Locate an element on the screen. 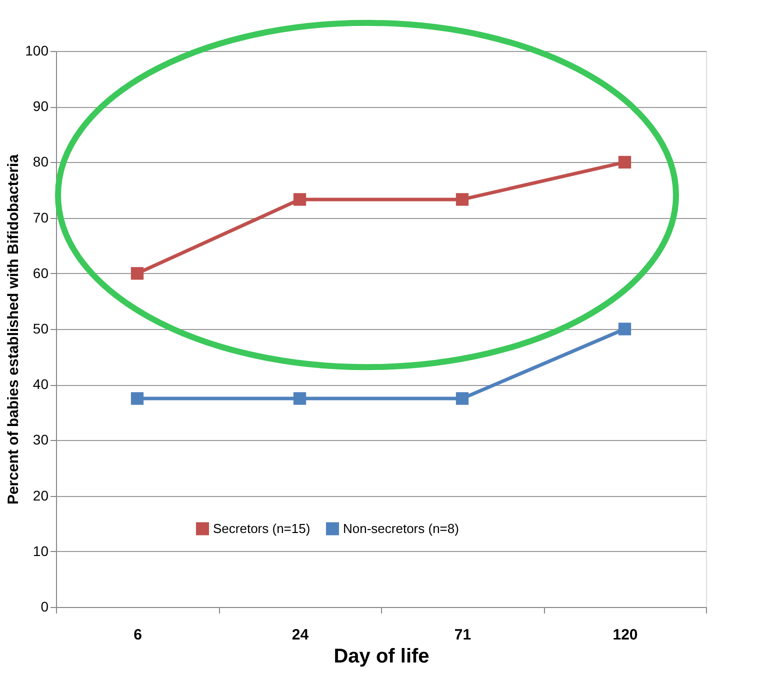 Image resolution: width=759 pixels, height=682 pixels. y-tick-label: 60 is located at coordinates (40, 272).